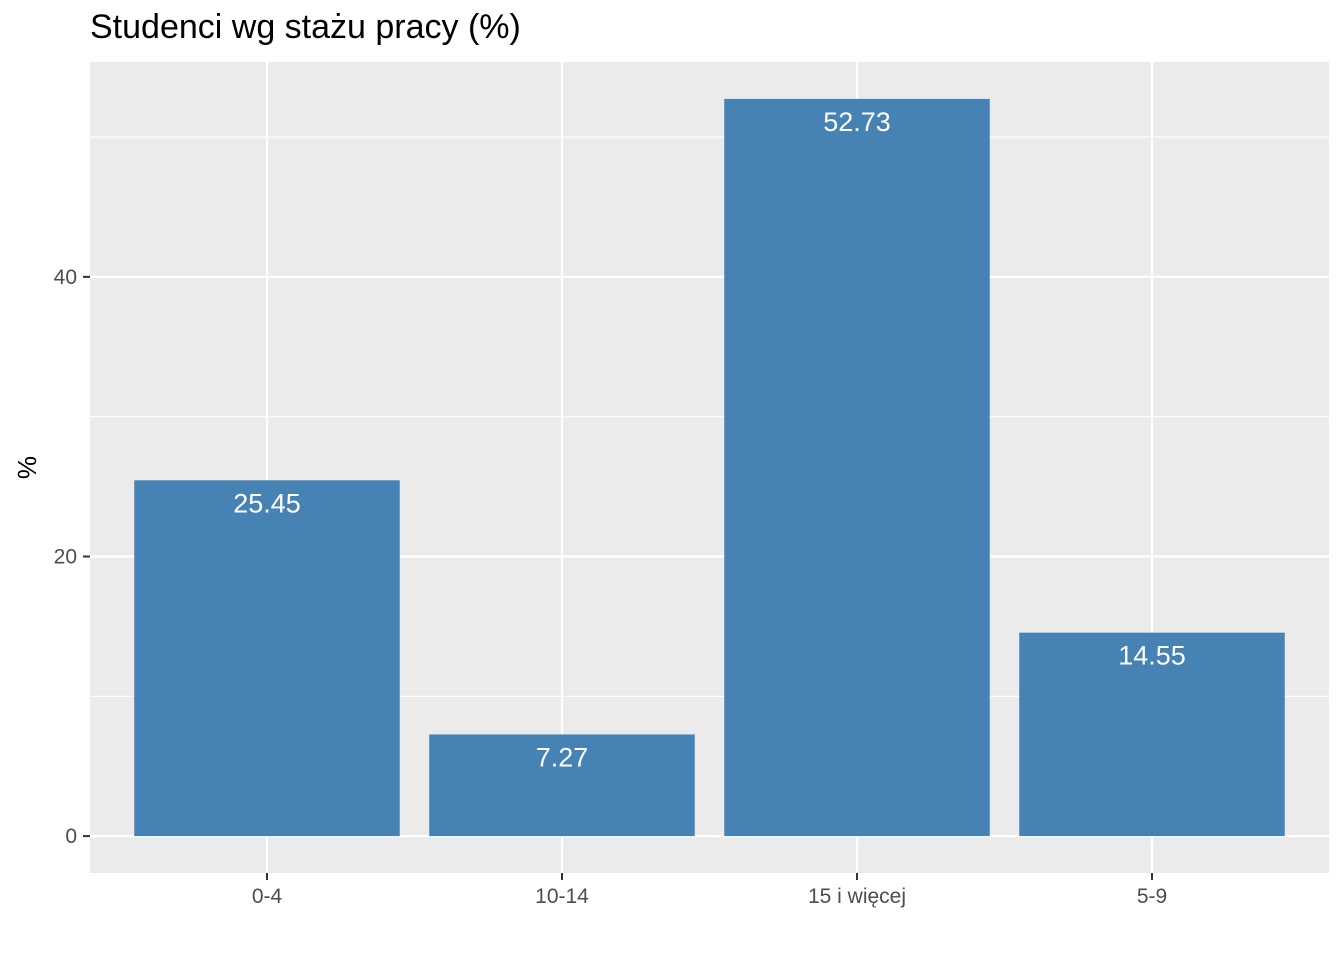 The height and width of the screenshot is (960, 1344). Describe the element at coordinates (65, 556) in the screenshot. I see `y-tick-label: 20` at that location.